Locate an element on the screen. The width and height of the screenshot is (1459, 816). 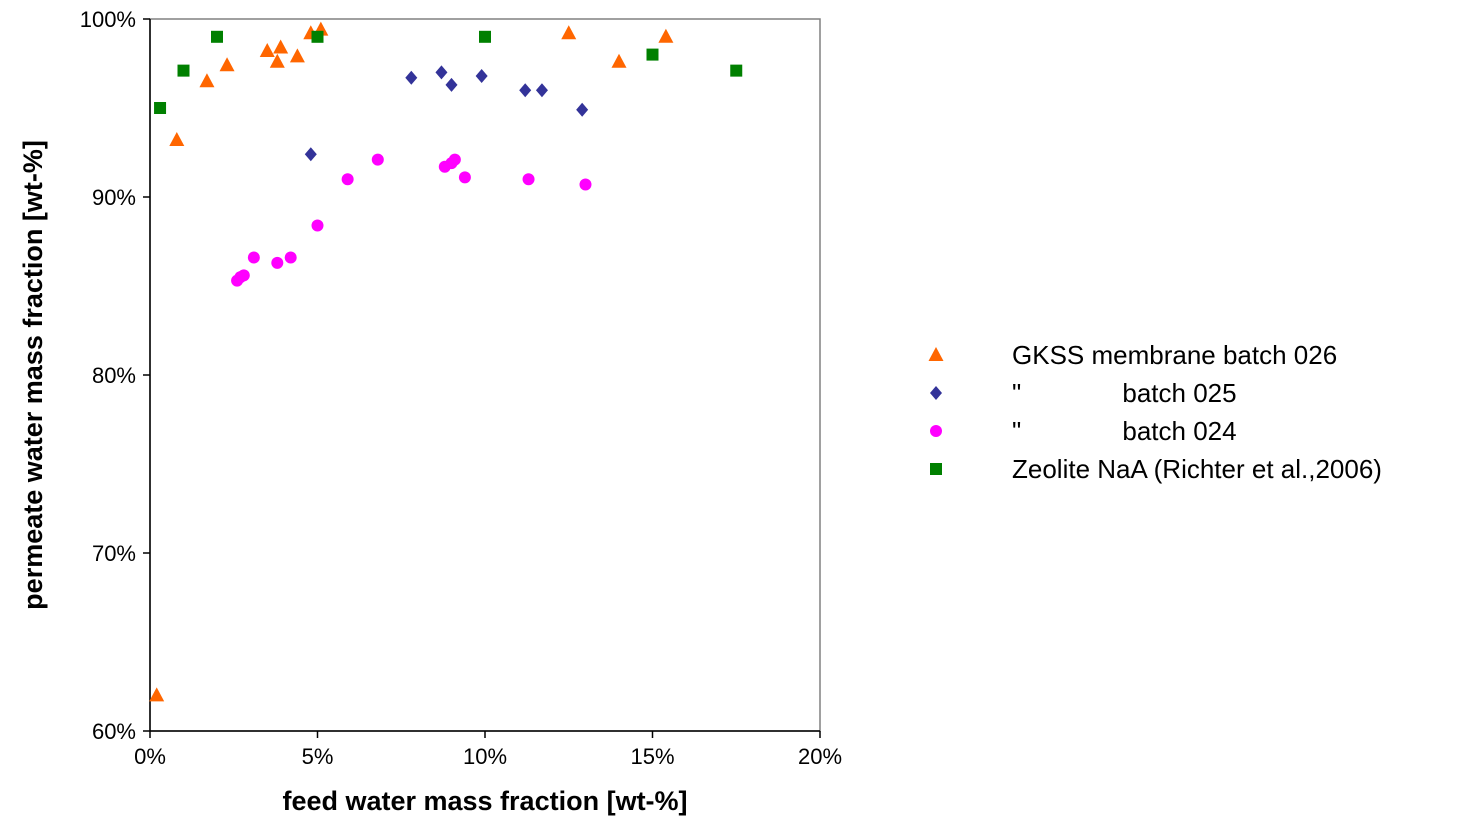
legend-label: Zeolite NaA (Richter et al.,2006) is located at coordinates (1197, 469).